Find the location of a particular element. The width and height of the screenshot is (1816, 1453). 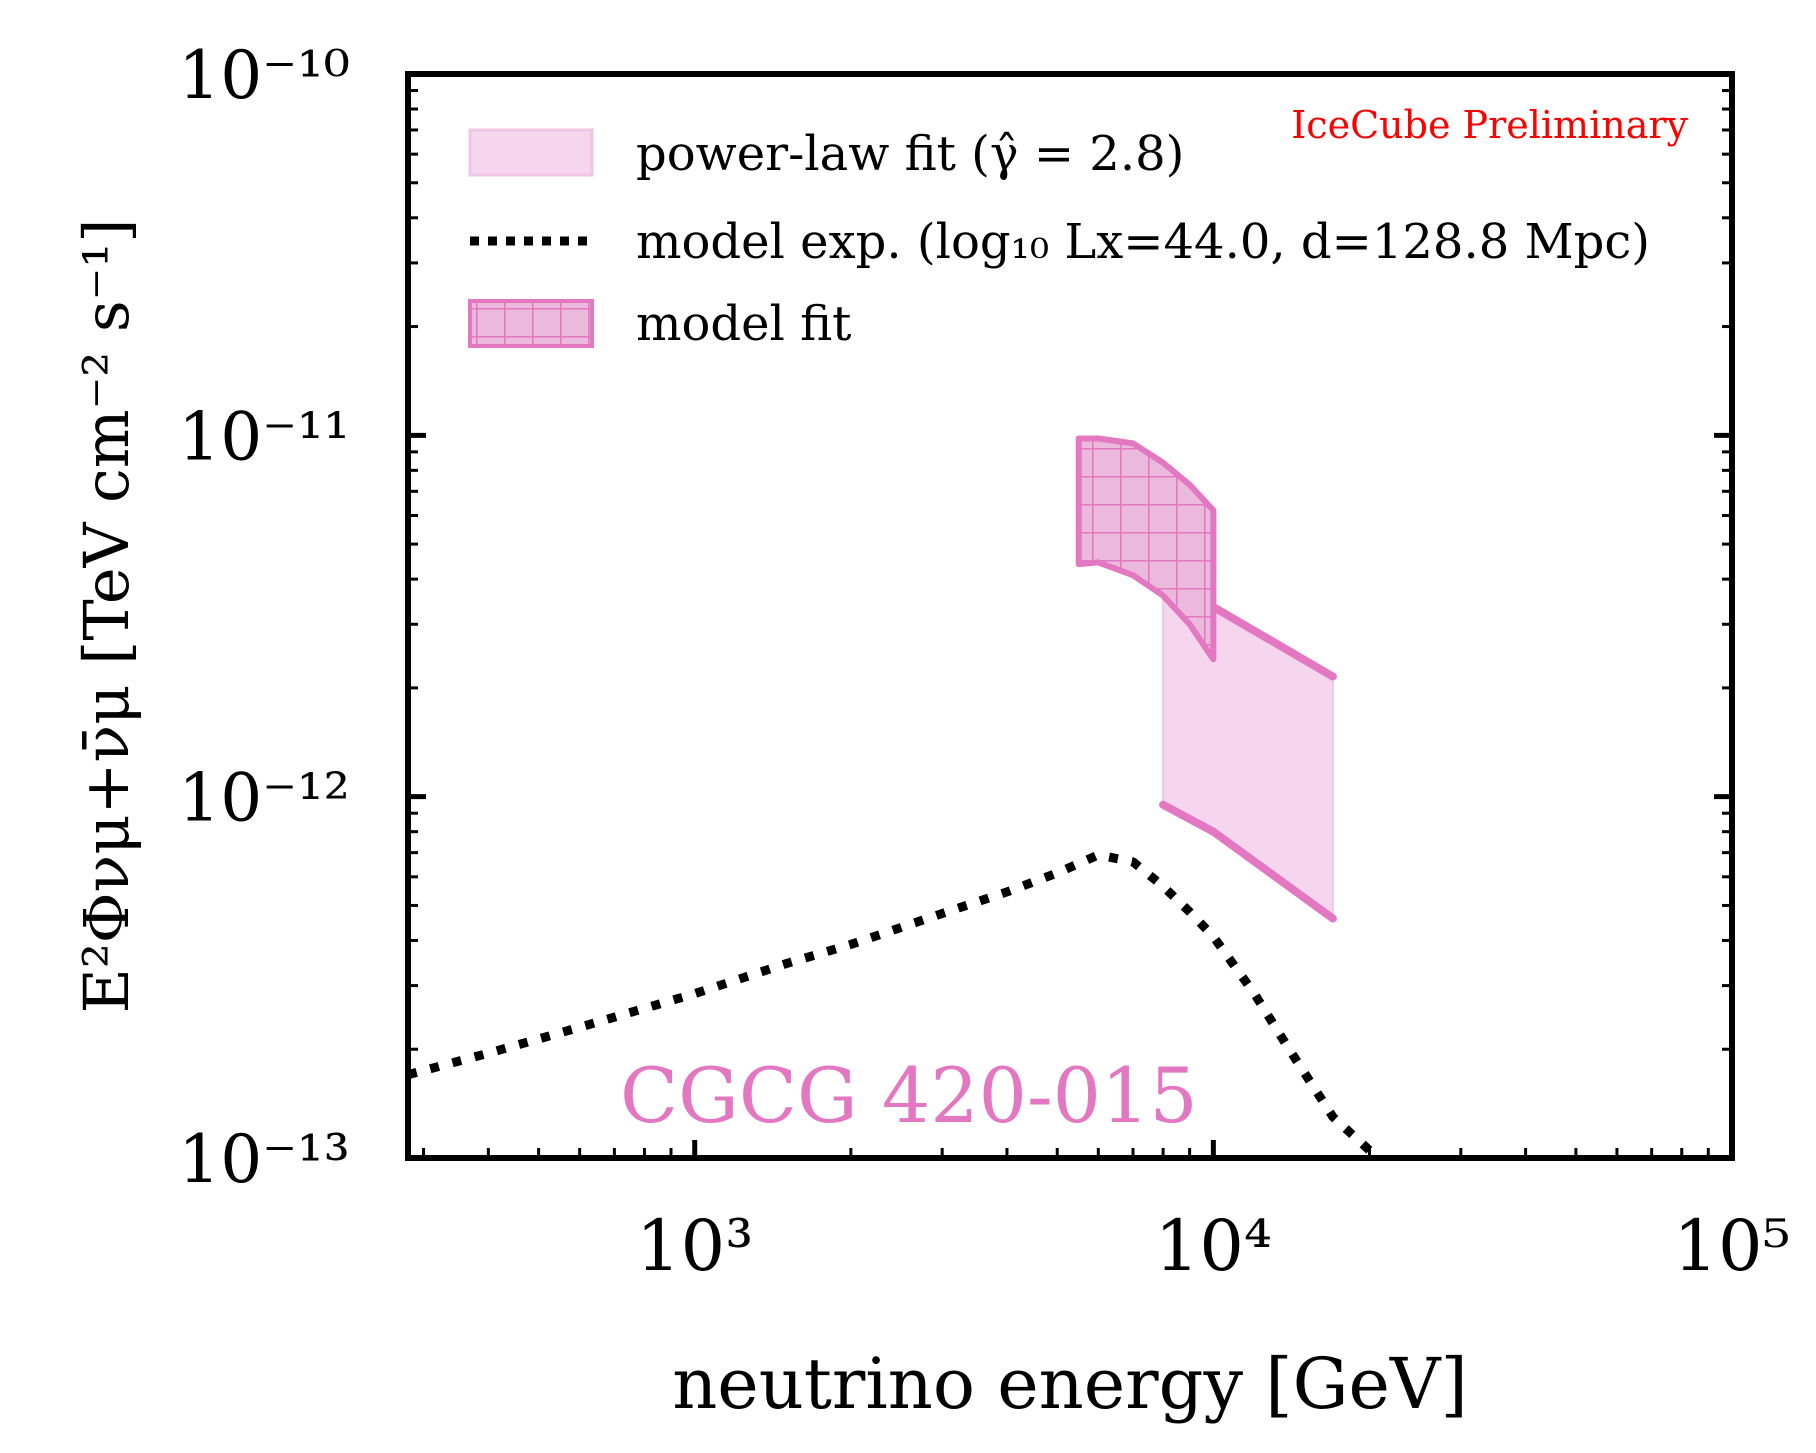

x-tick-label-10000: 10⁴ is located at coordinates (1213, 1246).